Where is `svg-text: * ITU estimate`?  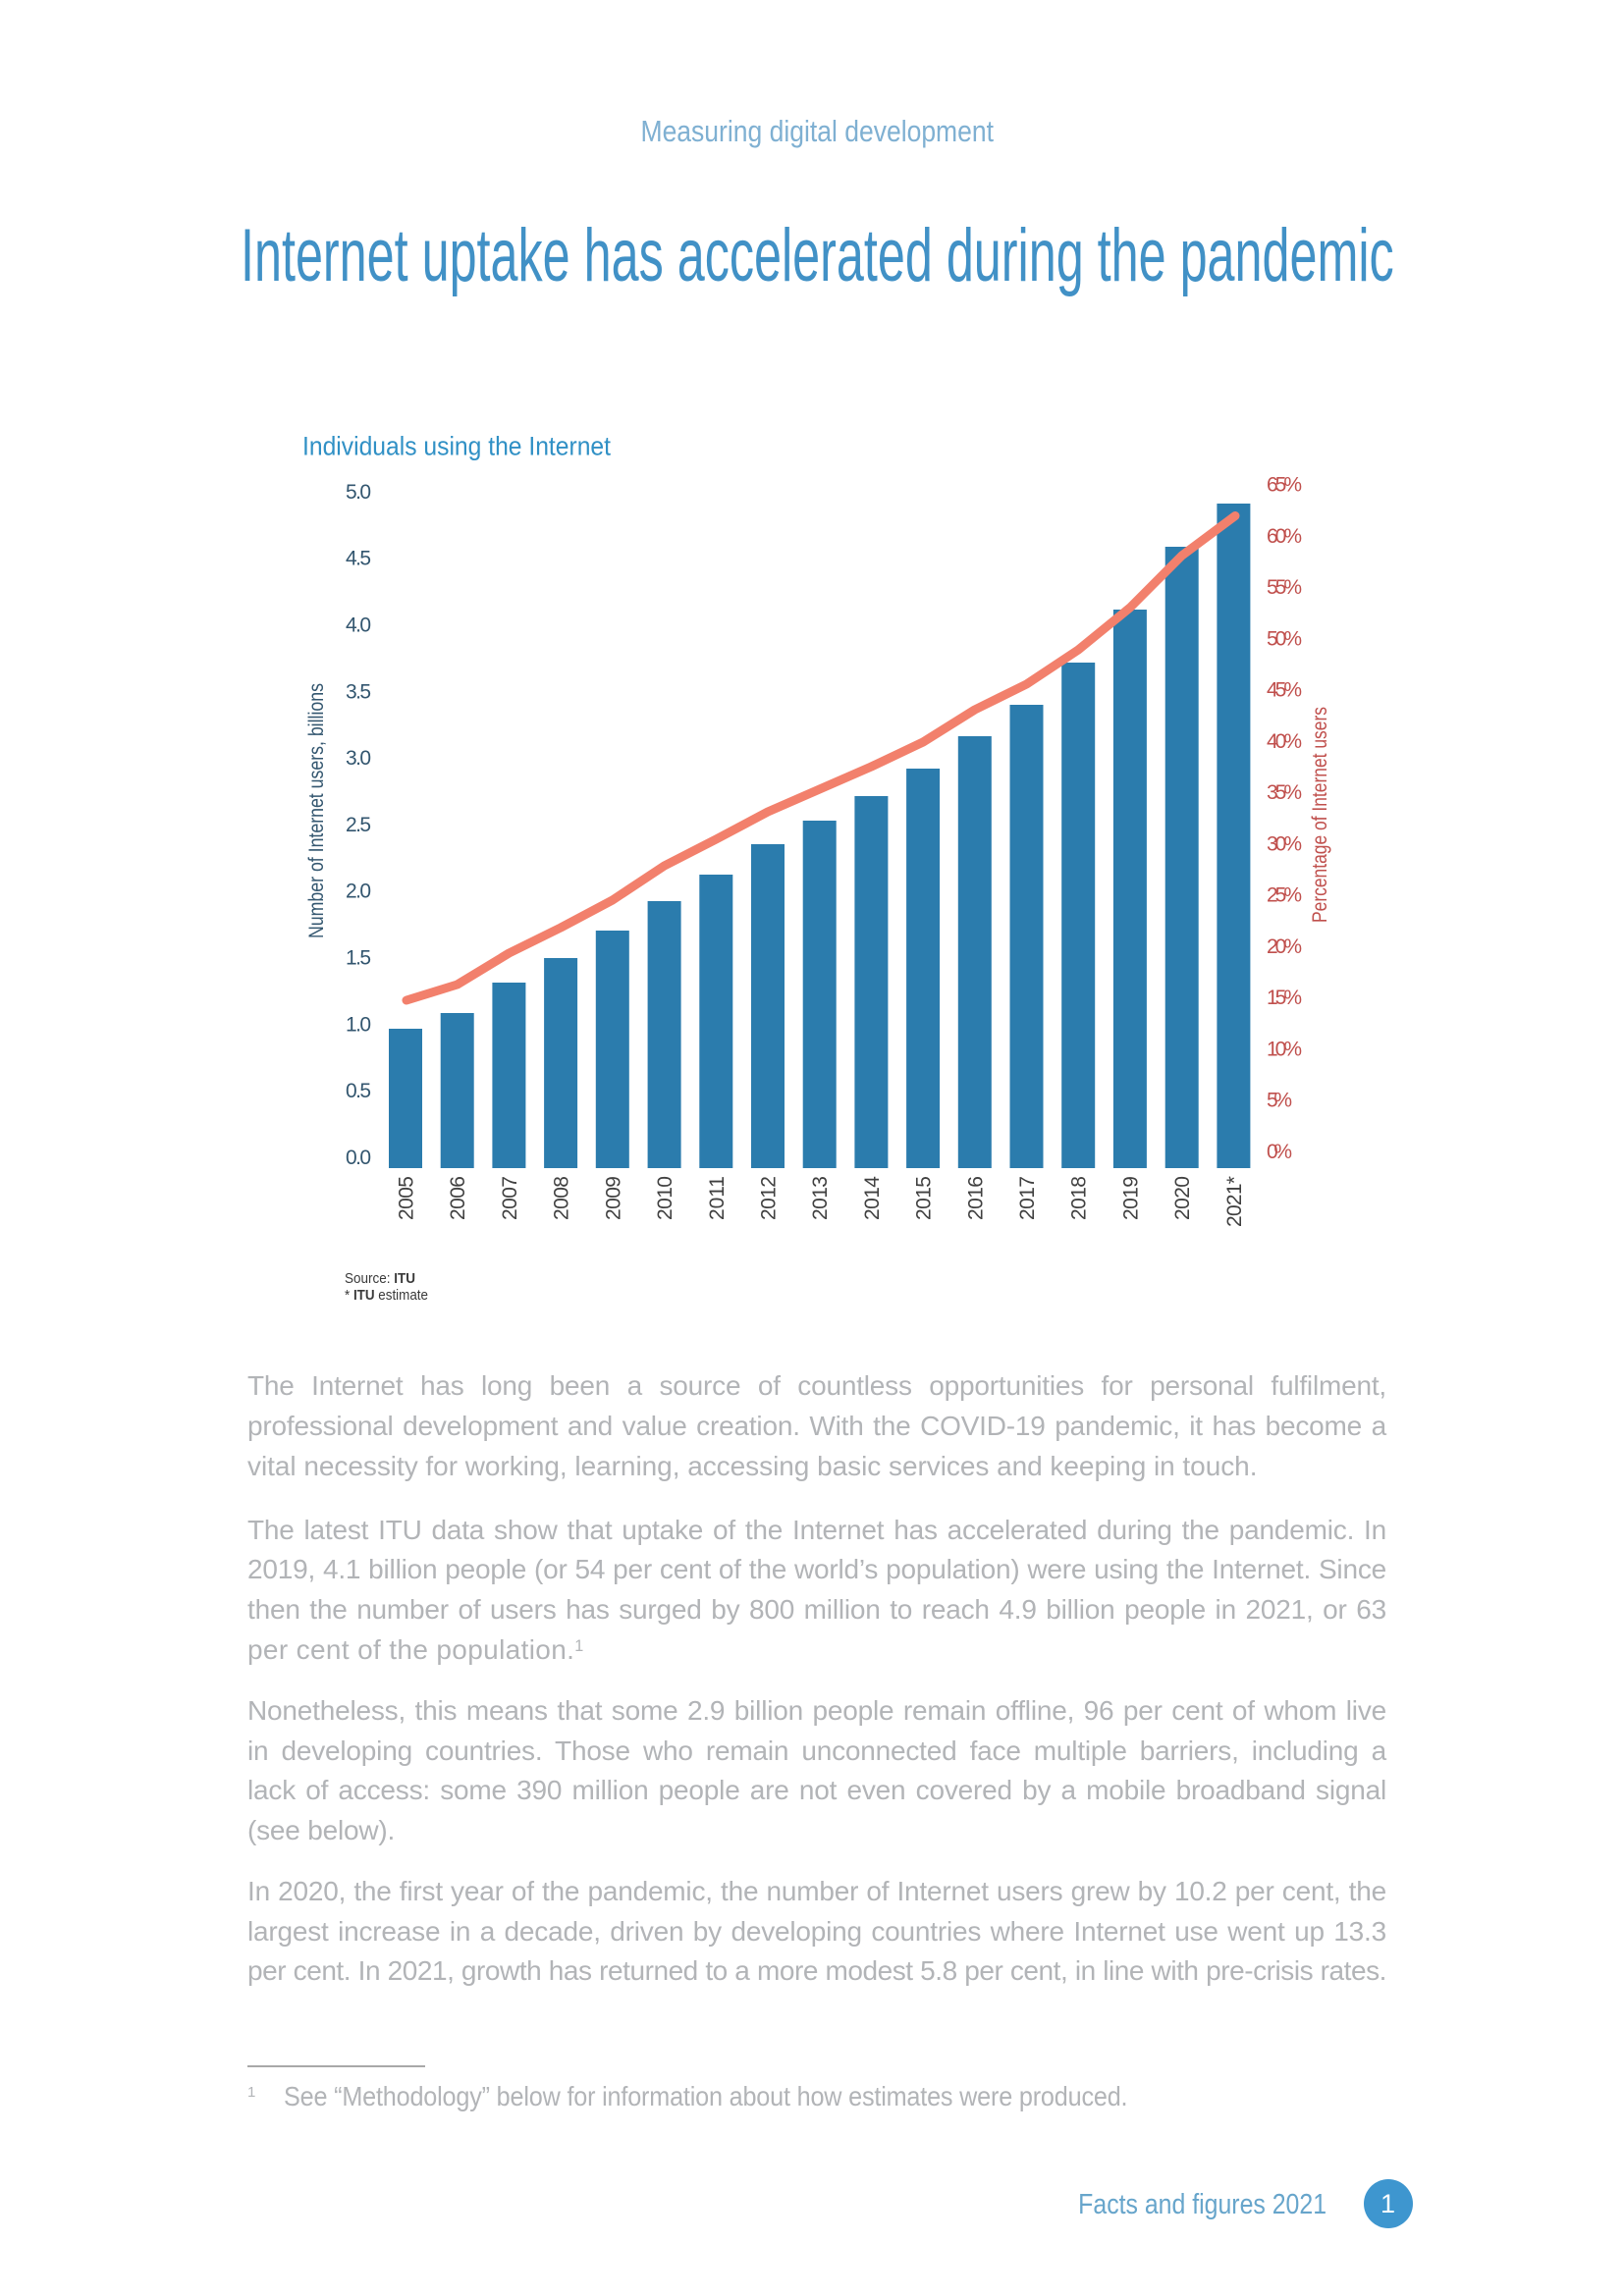 svg-text: * ITU estimate is located at coordinates (386, 1296).